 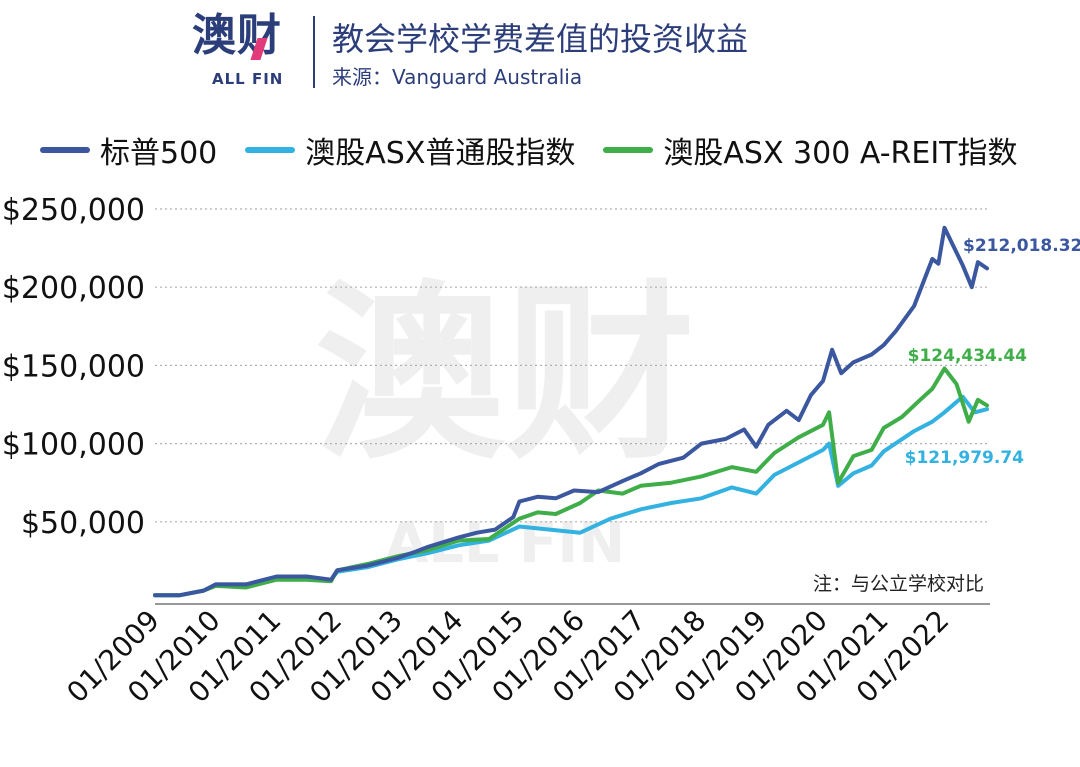 I want to click on legend-item-asx: 澳股ASX普通股指数, so click(x=410, y=150).